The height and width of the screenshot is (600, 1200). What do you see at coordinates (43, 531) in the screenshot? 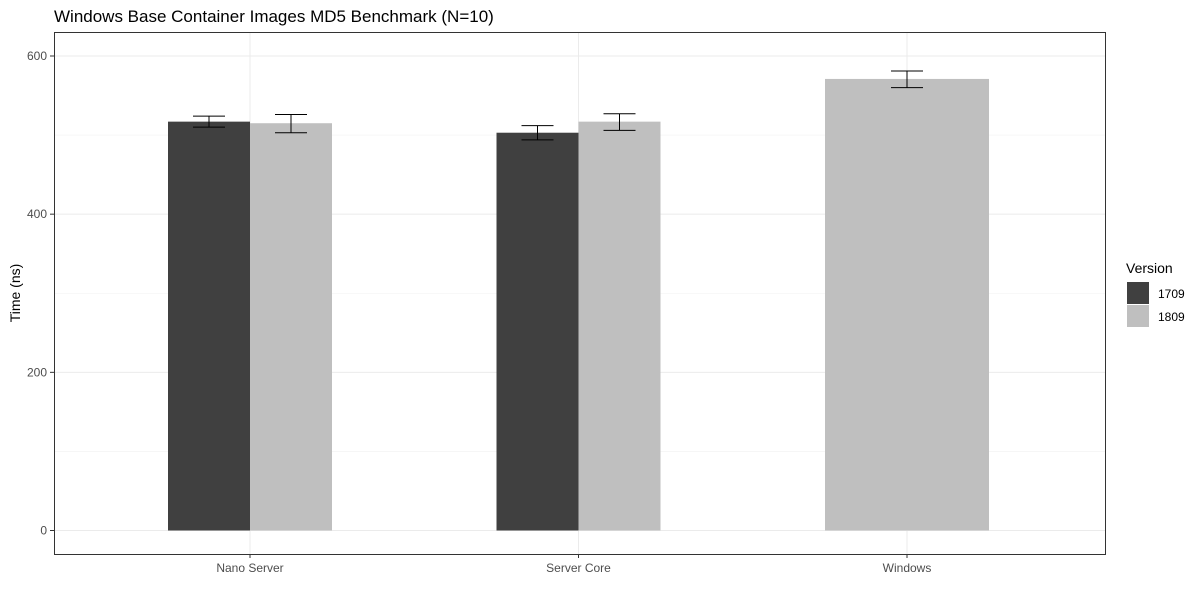
I see `y-tick-label: 0` at bounding box center [43, 531].